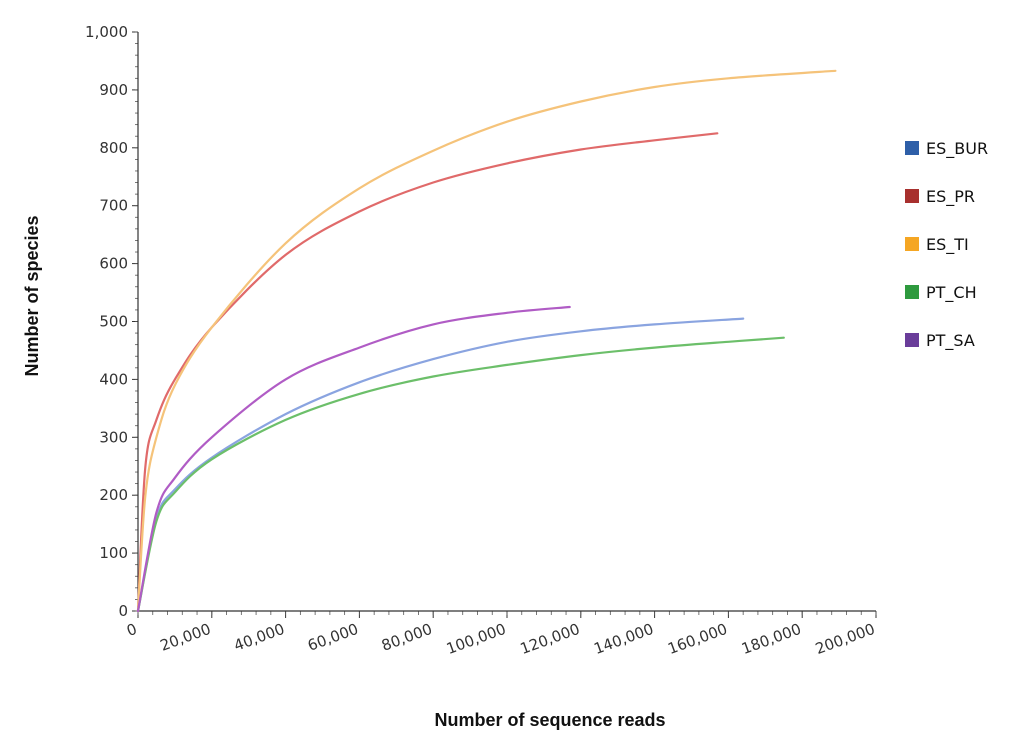  Describe the element at coordinates (123, 611) in the screenshot. I see `y-tick-label: 0` at that location.